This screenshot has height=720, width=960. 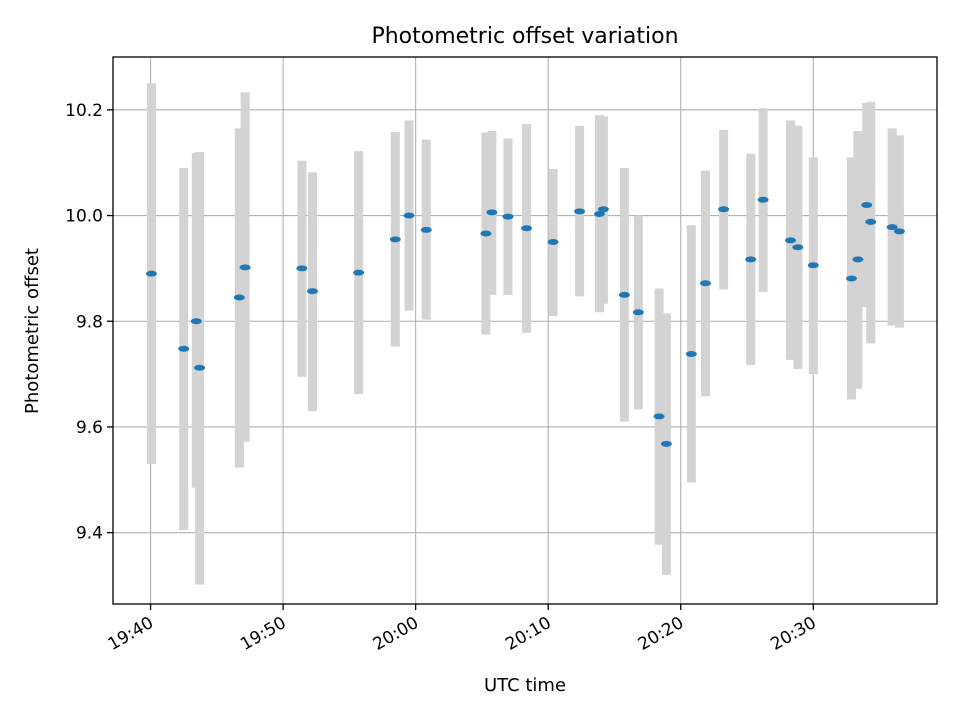 I want to click on chart-title: Photometric offset variation, so click(x=524, y=36).